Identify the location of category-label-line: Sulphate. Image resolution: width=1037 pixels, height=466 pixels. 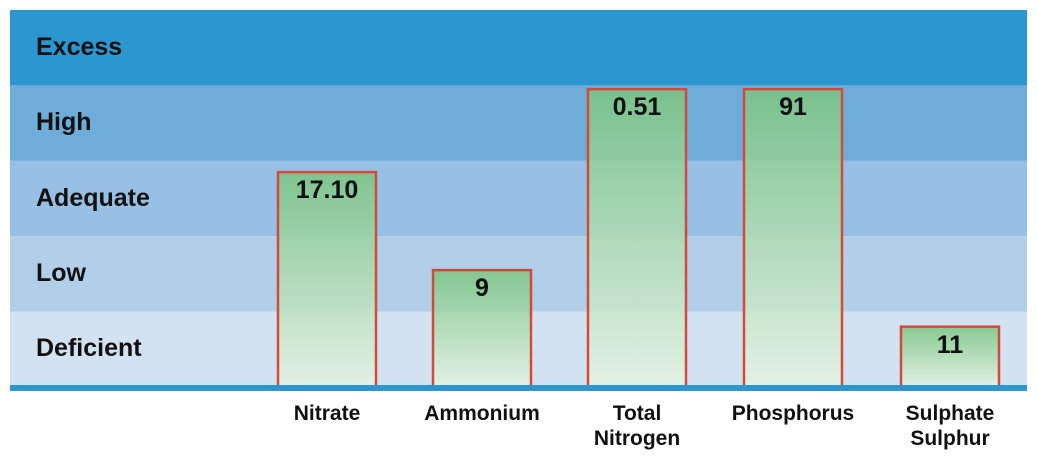
(950, 413).